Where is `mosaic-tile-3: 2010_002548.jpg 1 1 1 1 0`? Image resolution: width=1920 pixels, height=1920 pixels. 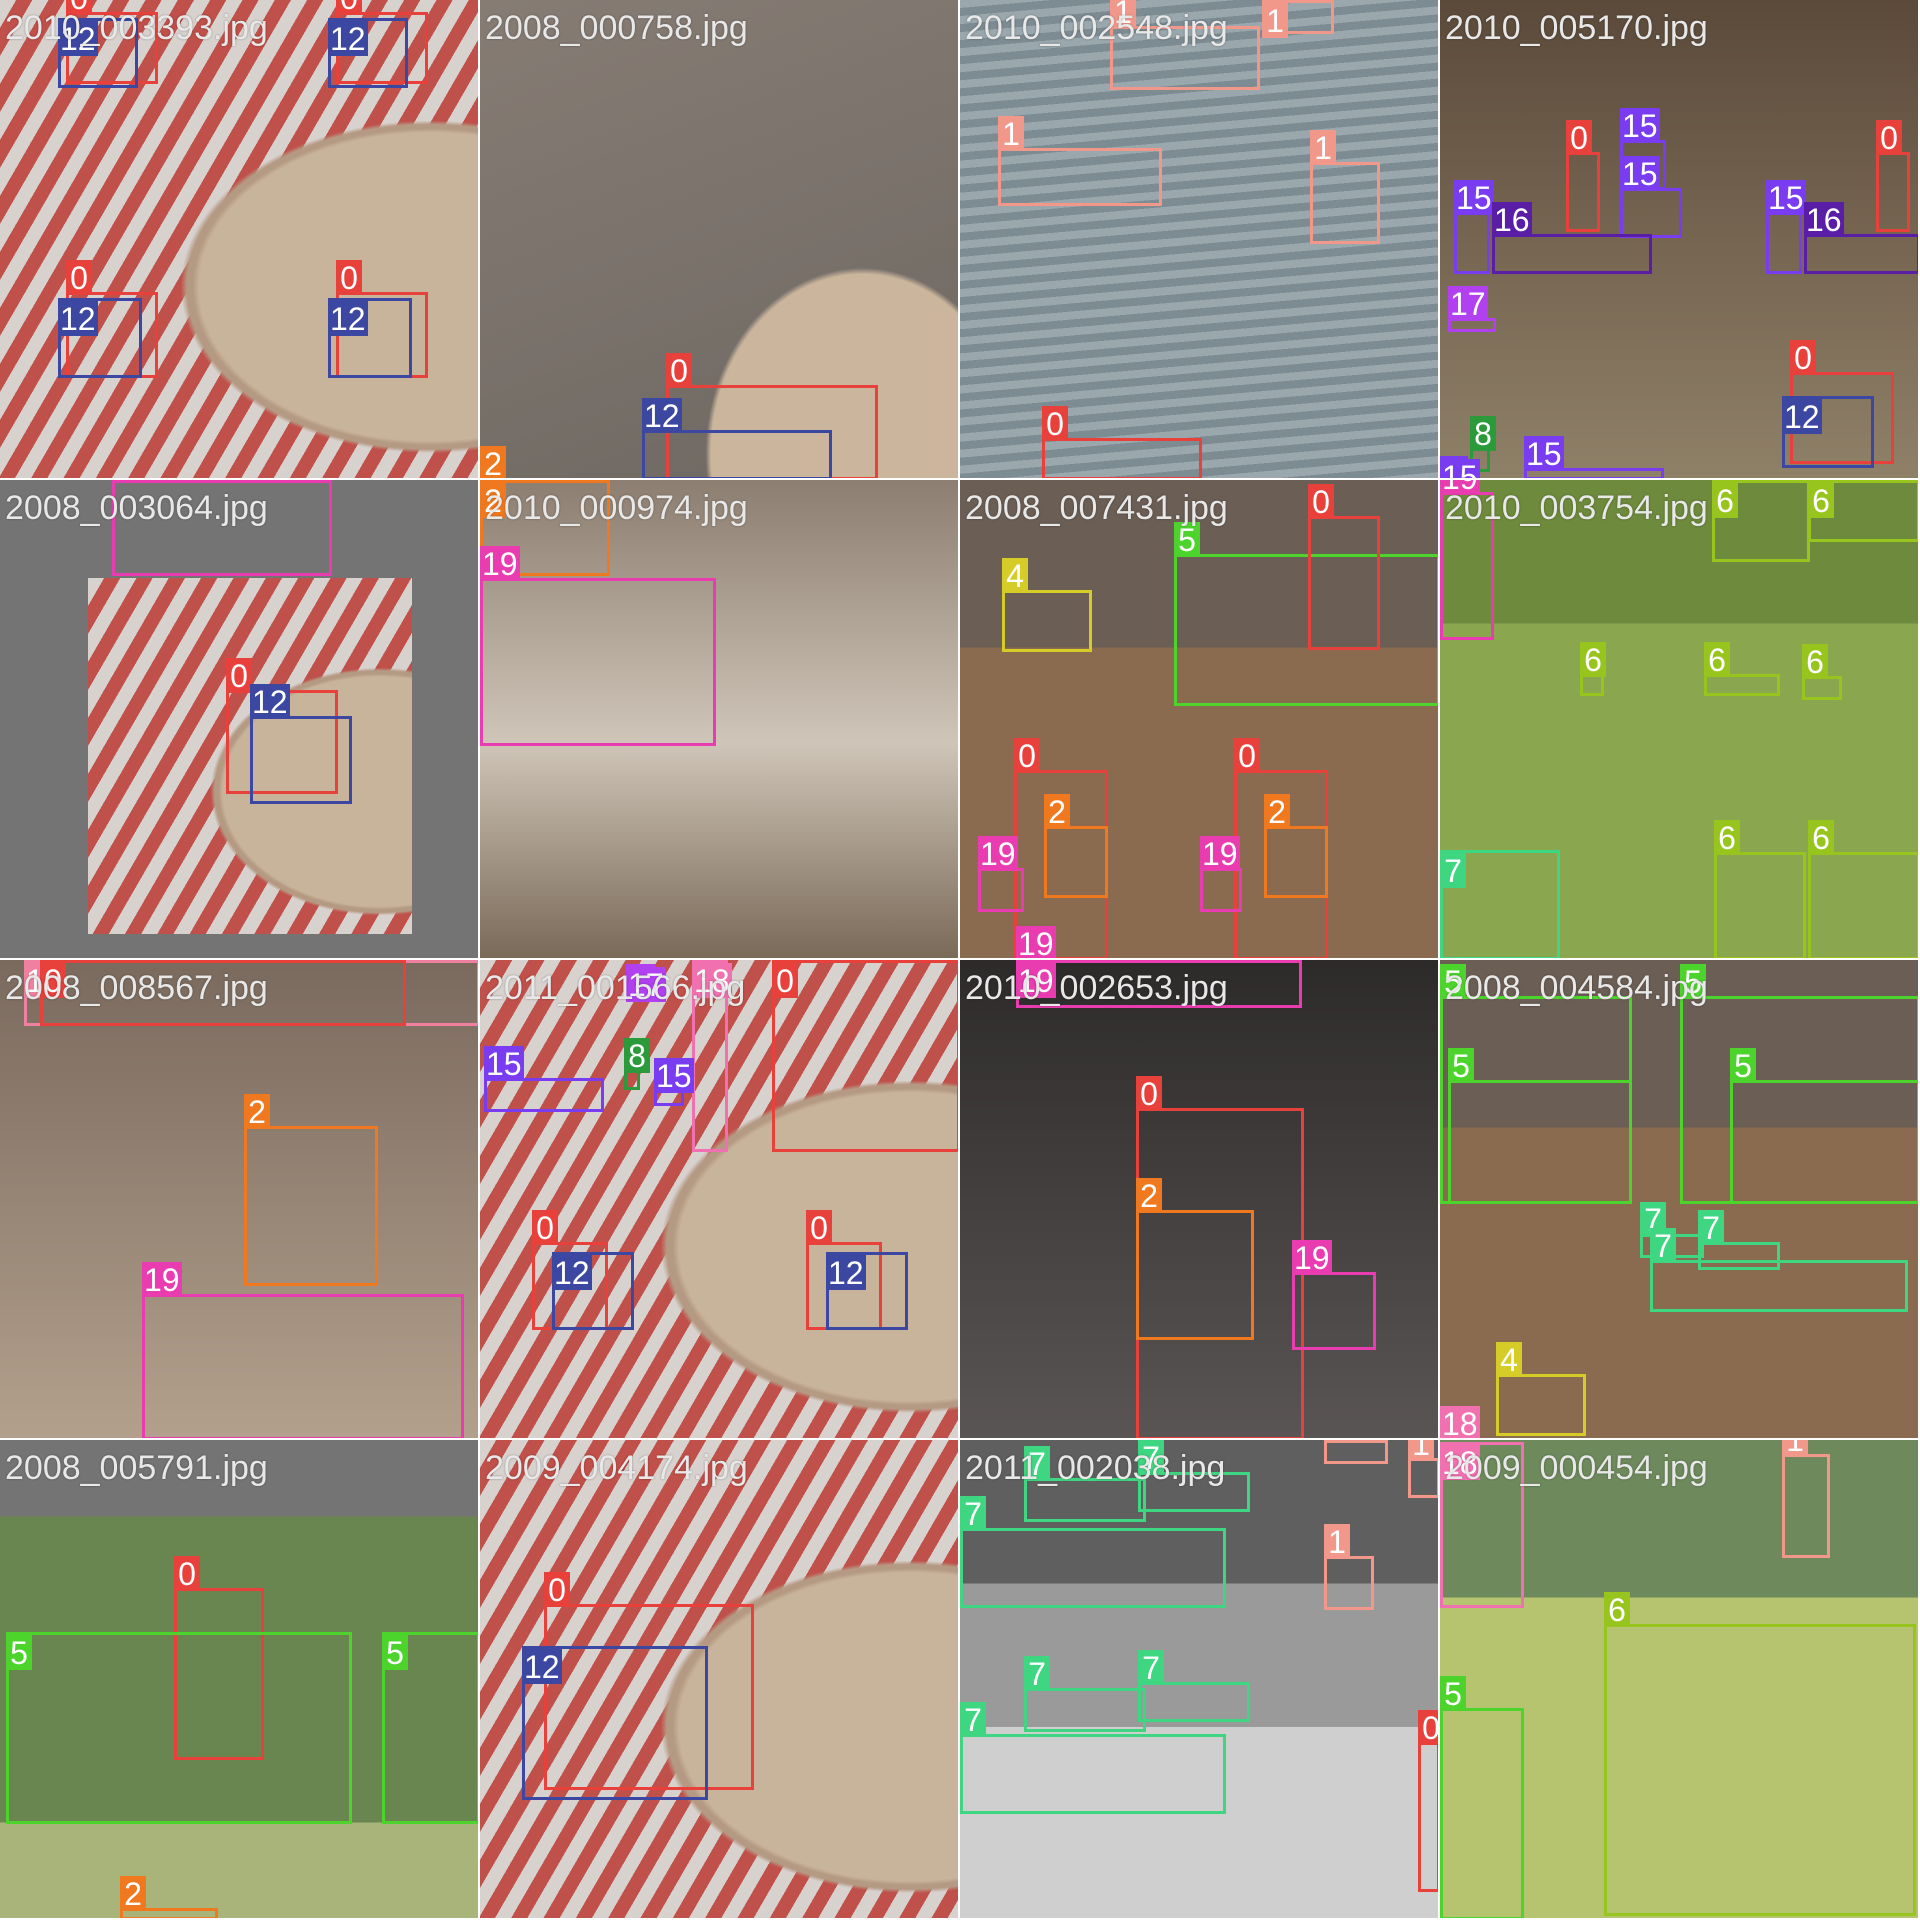 mosaic-tile-3: 2010_002548.jpg 1 1 1 1 0 is located at coordinates (1200, 240).